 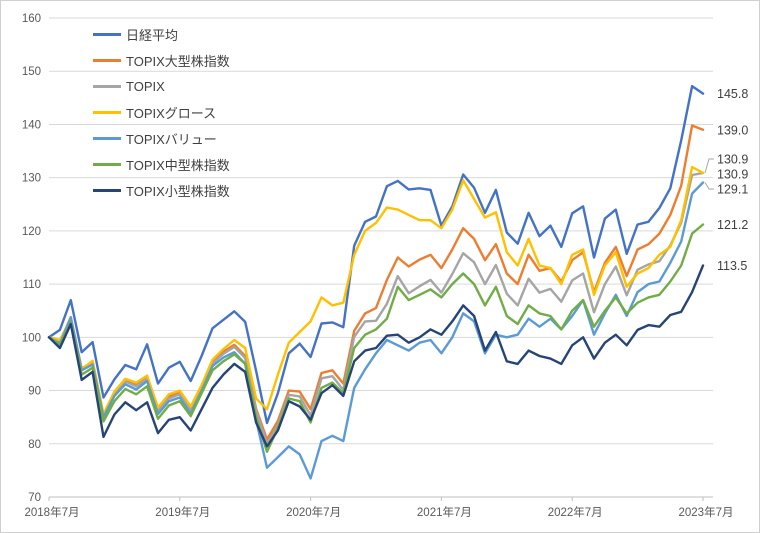 What do you see at coordinates (152, 35) in the screenshot?
I see `legend-label: 日経平均` at bounding box center [152, 35].